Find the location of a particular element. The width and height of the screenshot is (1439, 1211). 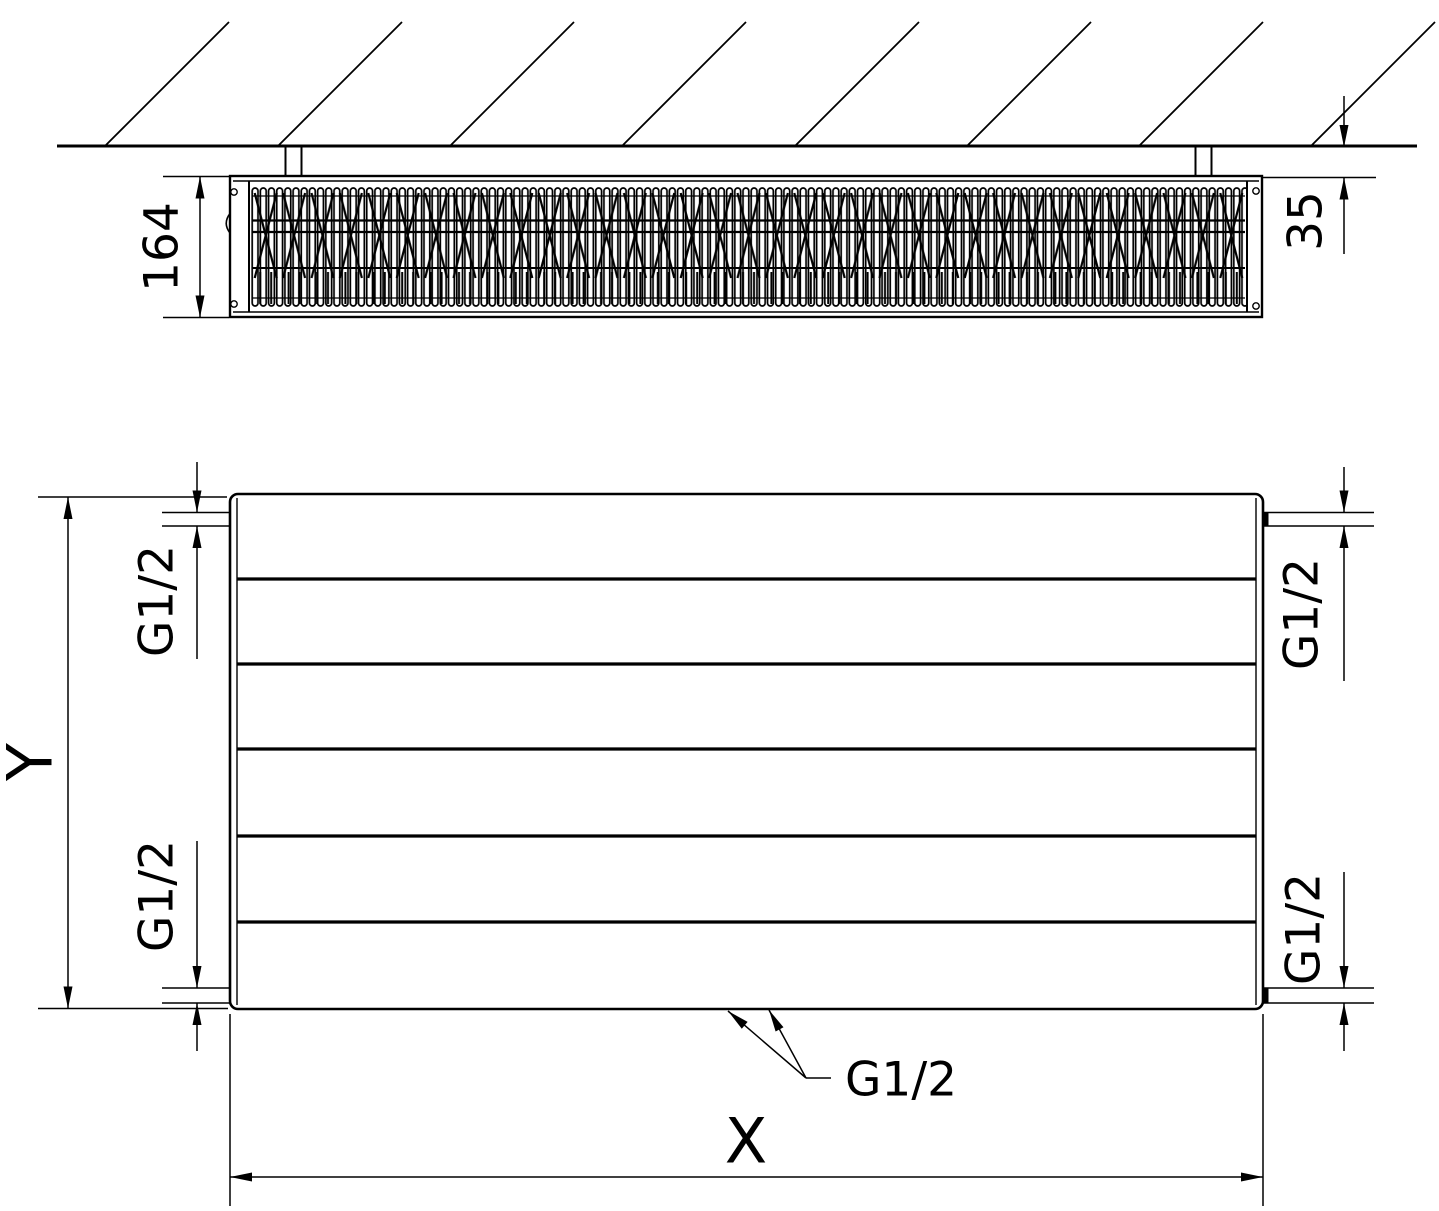

side-tab is located at coordinates (228, 223).